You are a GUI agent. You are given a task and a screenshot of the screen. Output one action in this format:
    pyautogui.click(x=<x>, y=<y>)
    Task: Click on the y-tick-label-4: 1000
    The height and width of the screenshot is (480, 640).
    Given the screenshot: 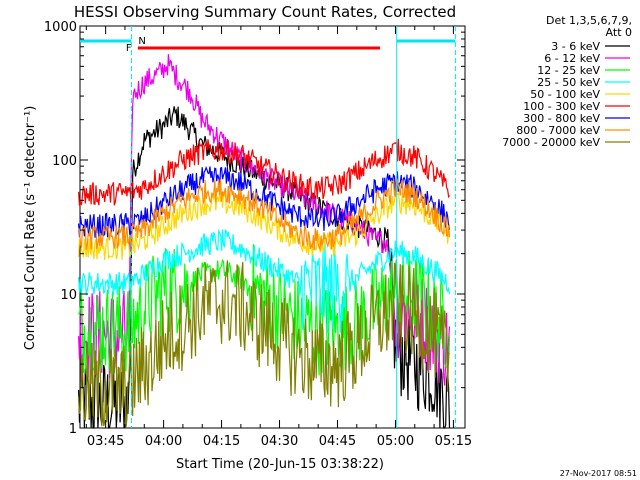 What is the action you would take?
    pyautogui.click(x=60, y=27)
    